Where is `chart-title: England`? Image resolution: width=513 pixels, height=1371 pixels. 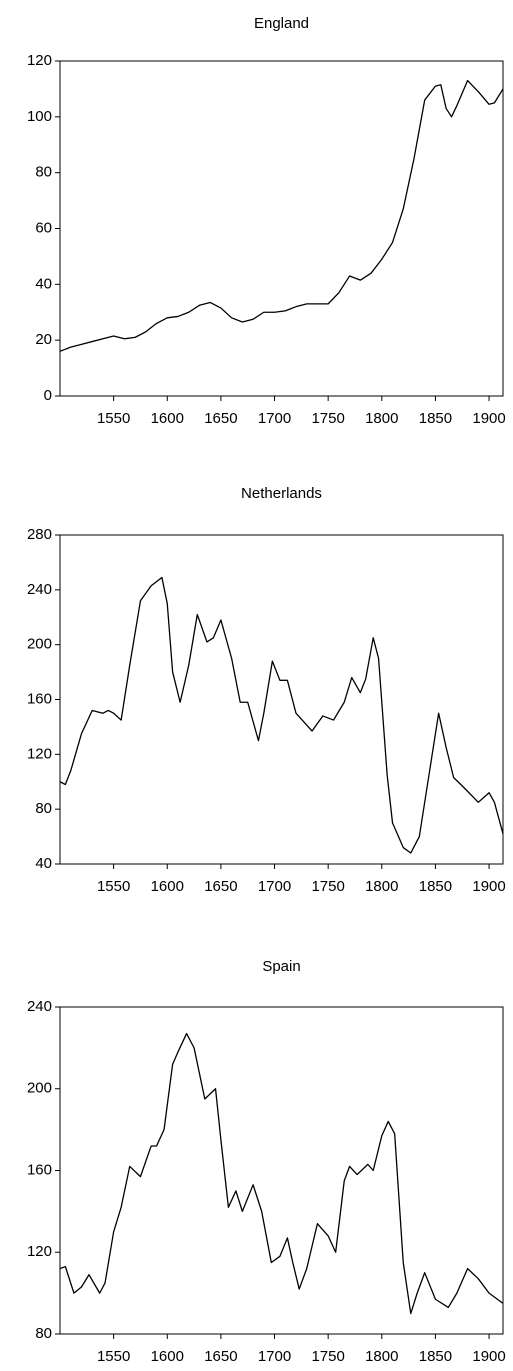
chart-title: England is located at coordinates (281, 23).